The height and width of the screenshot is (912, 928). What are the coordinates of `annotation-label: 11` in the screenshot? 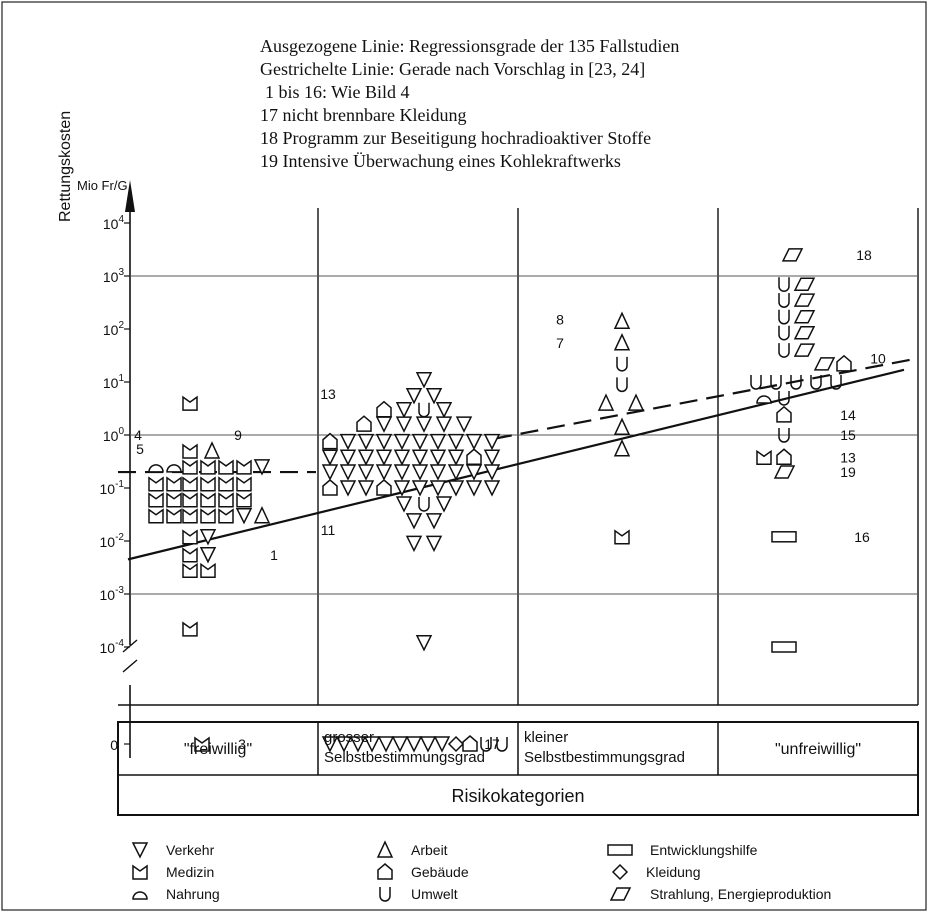 It's located at (328, 530).